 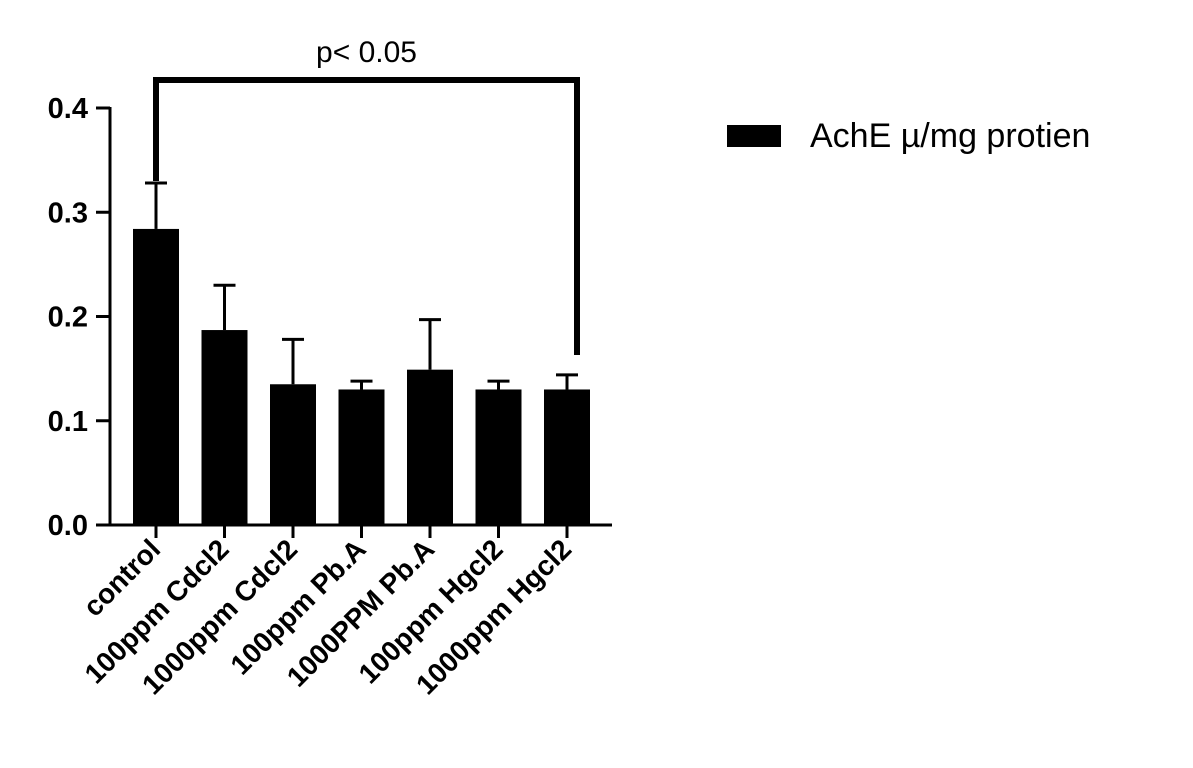 I want to click on y-tick-label: 0.4, so click(x=68, y=109).